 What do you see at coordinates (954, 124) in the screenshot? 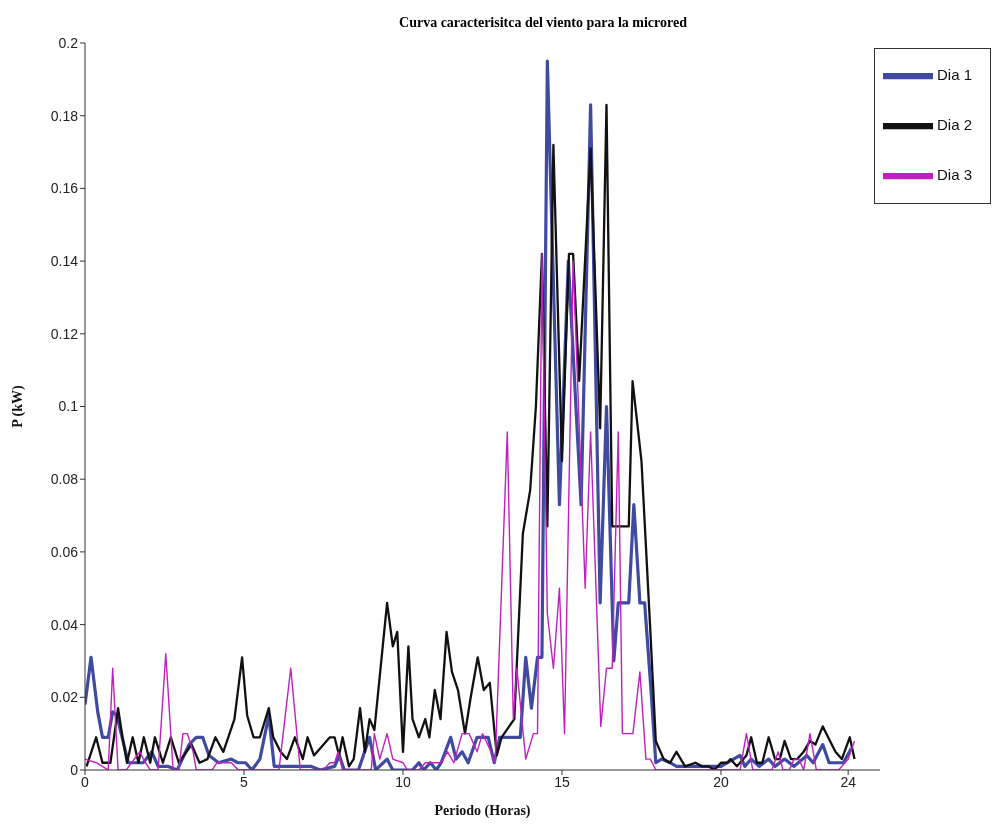
I see `legend-label: Dia 2` at bounding box center [954, 124].